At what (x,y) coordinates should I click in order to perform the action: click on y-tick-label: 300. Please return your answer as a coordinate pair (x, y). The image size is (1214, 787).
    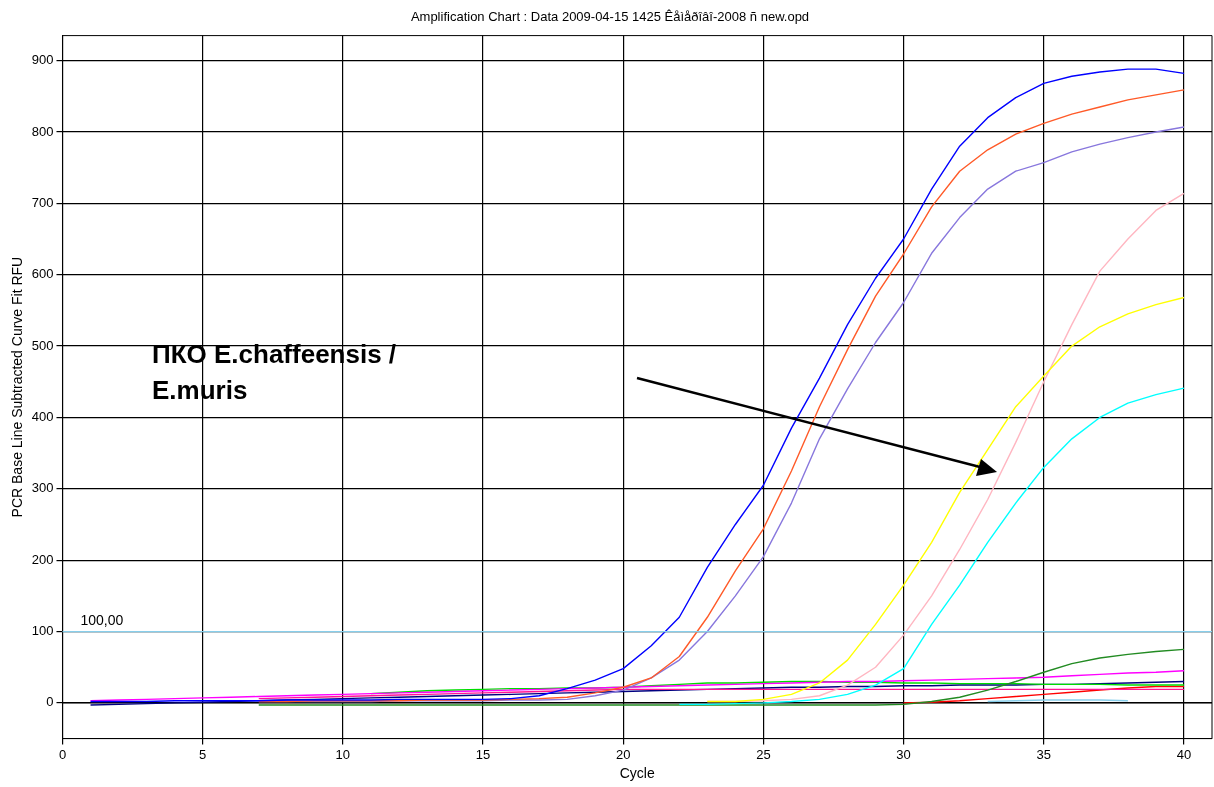
    Looking at the image, I should click on (42, 488).